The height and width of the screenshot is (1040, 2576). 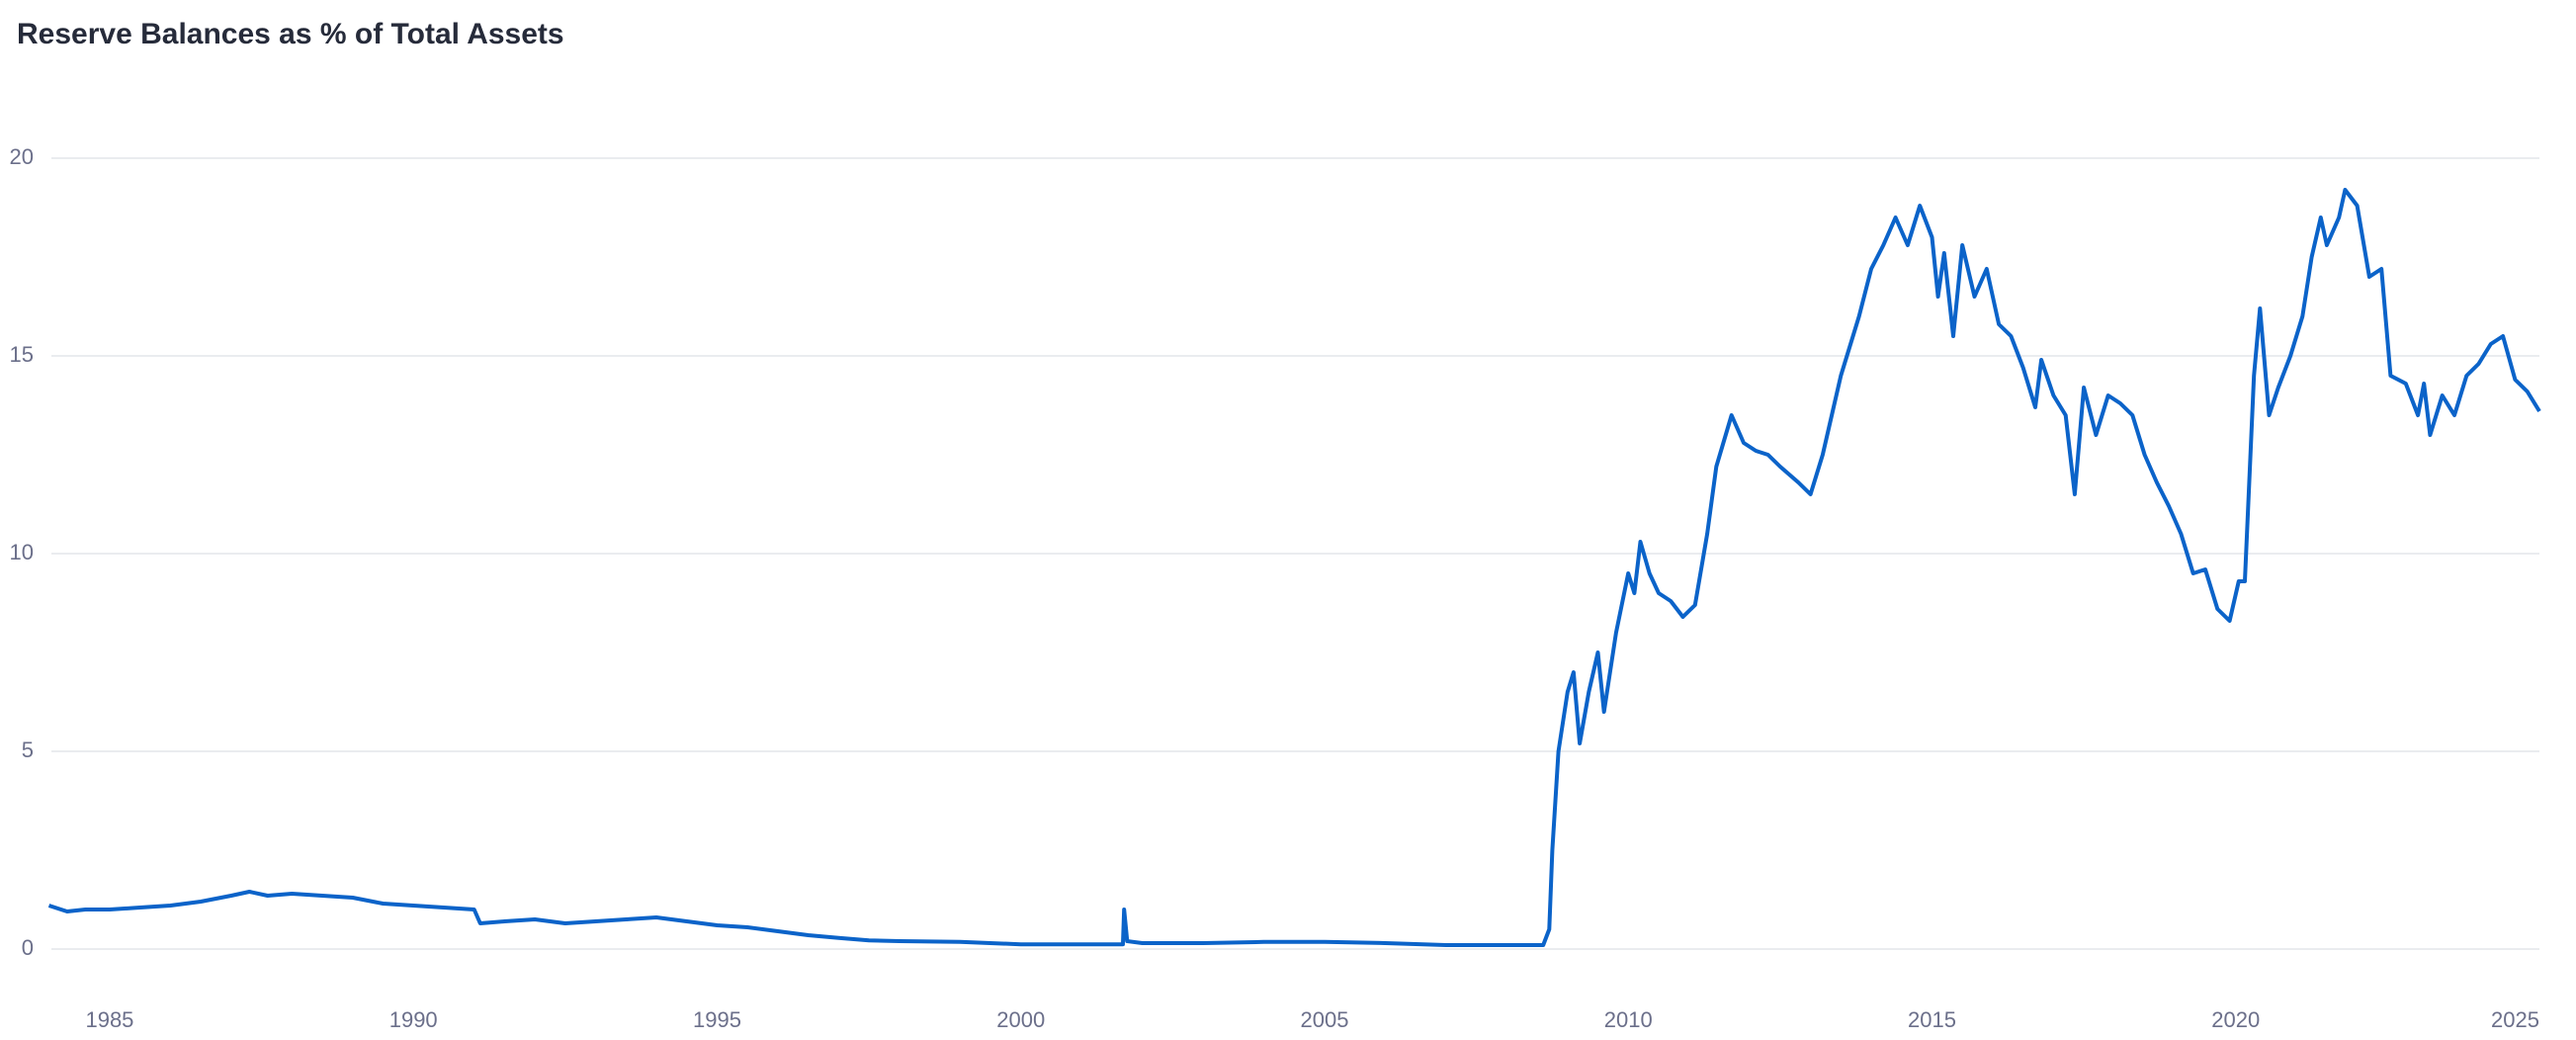 What do you see at coordinates (1628, 1019) in the screenshot?
I see `x-tick-label: 2010` at bounding box center [1628, 1019].